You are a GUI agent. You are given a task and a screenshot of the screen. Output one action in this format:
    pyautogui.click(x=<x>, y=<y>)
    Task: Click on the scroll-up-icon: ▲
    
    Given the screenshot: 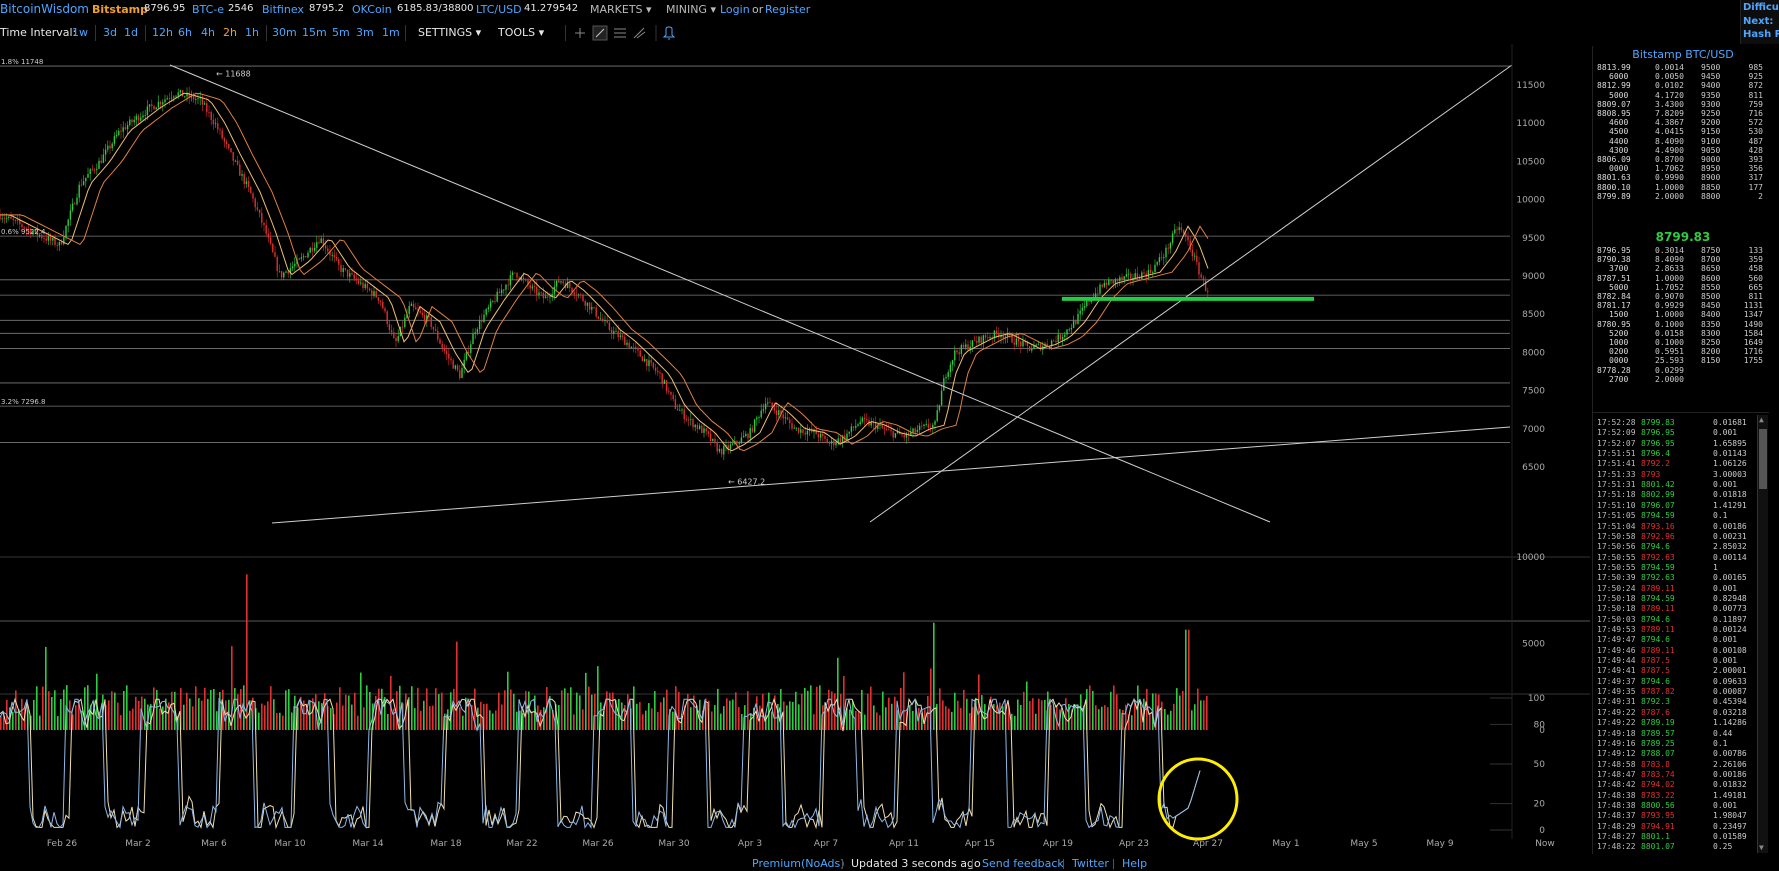 What is the action you would take?
    pyautogui.click(x=1761, y=419)
    